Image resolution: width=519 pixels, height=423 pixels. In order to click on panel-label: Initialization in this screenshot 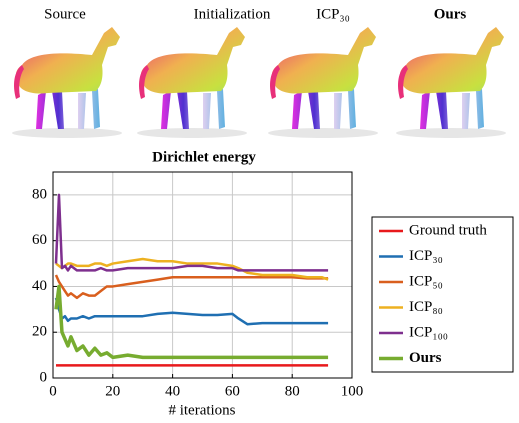, I will do `click(232, 14)`.